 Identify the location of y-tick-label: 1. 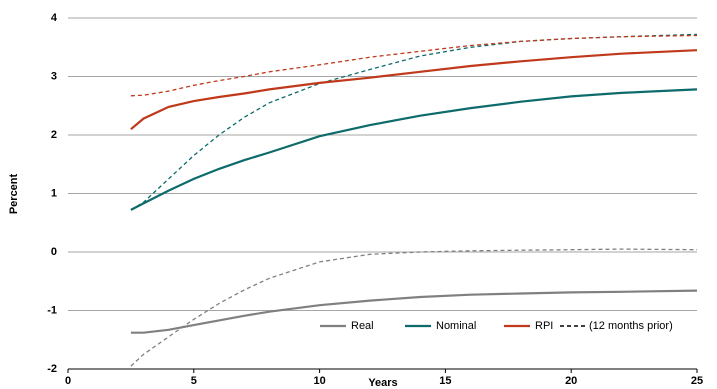
(54, 193).